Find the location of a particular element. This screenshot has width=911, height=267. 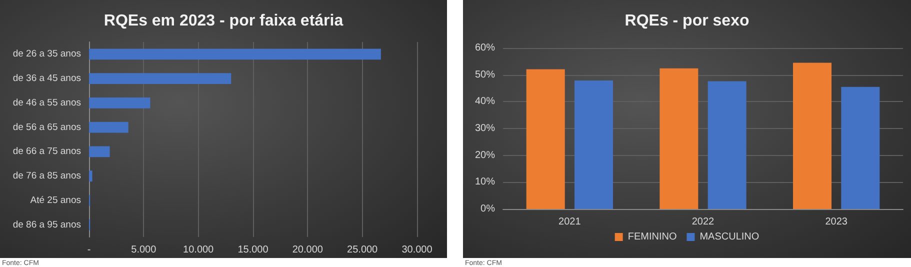

y-tick-label: de 36 a 45 anos is located at coordinates (47, 78).